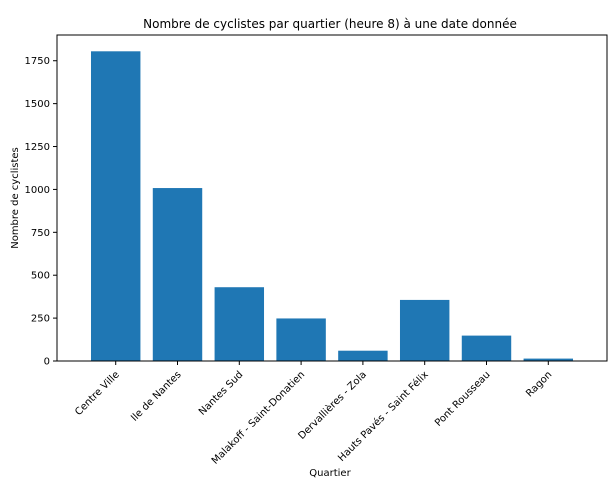  I want to click on y-tick-label-7: 1750, so click(37, 61).